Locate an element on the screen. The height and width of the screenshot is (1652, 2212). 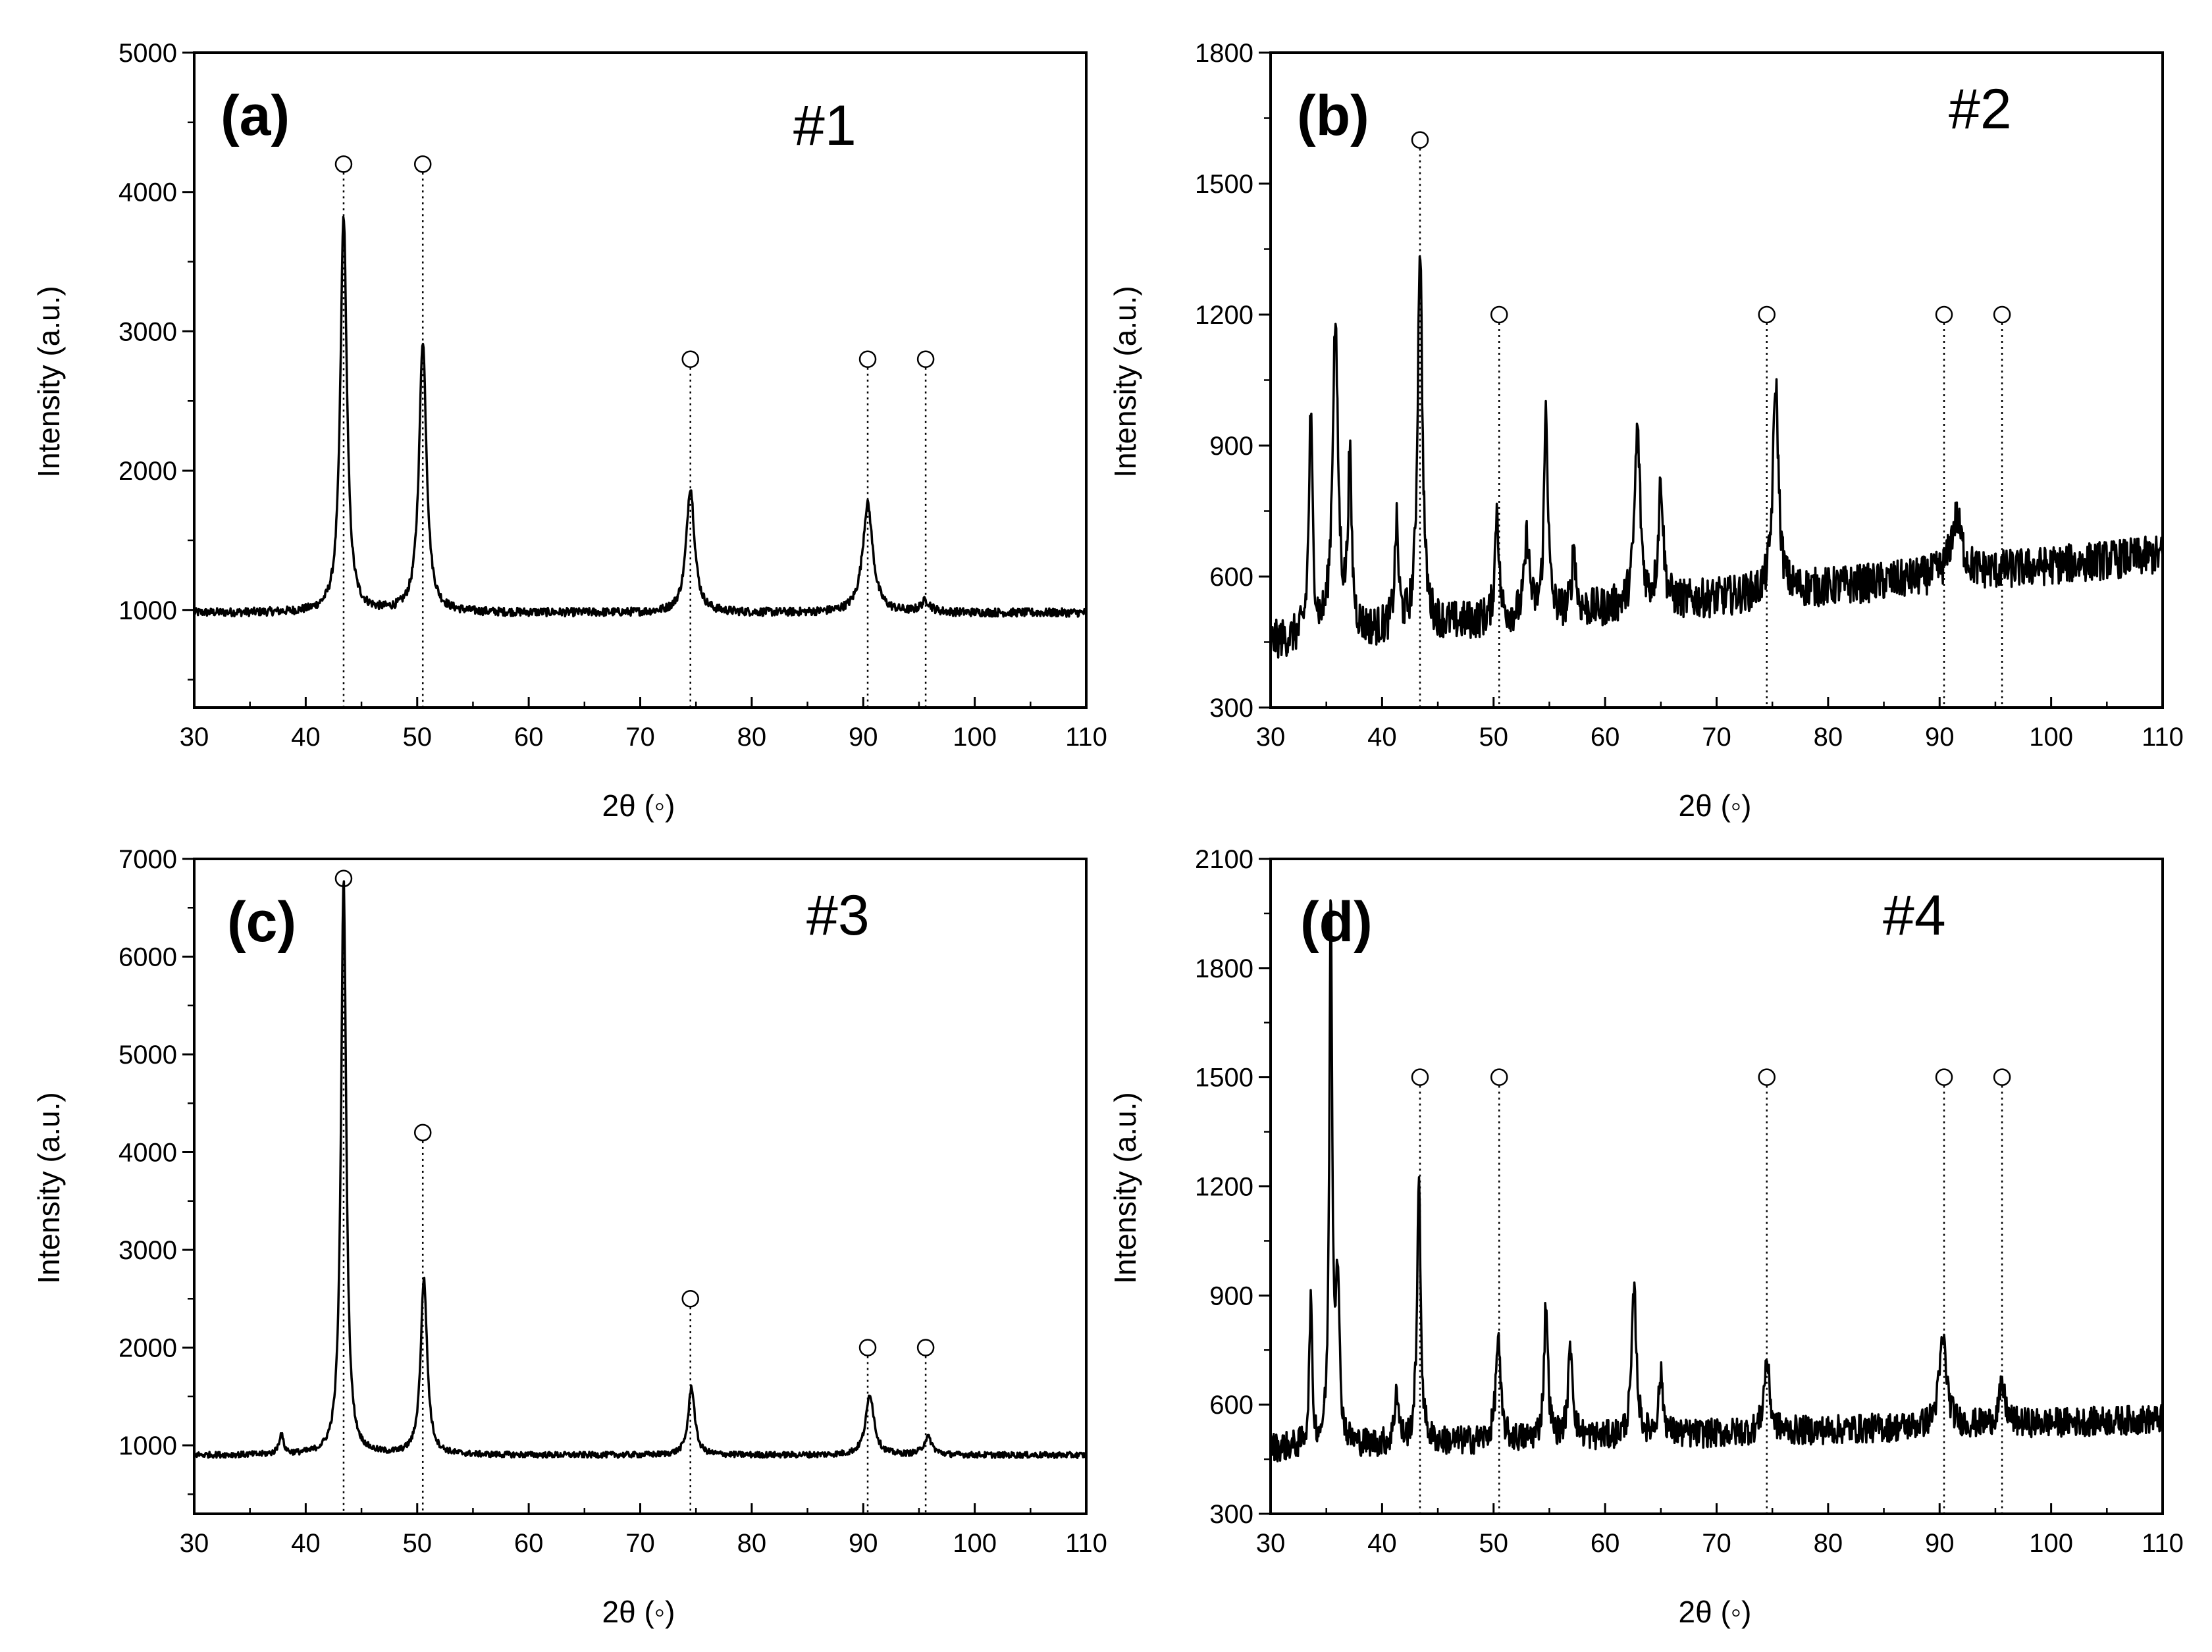
y-tick-label: 6000 is located at coordinates (147, 957).